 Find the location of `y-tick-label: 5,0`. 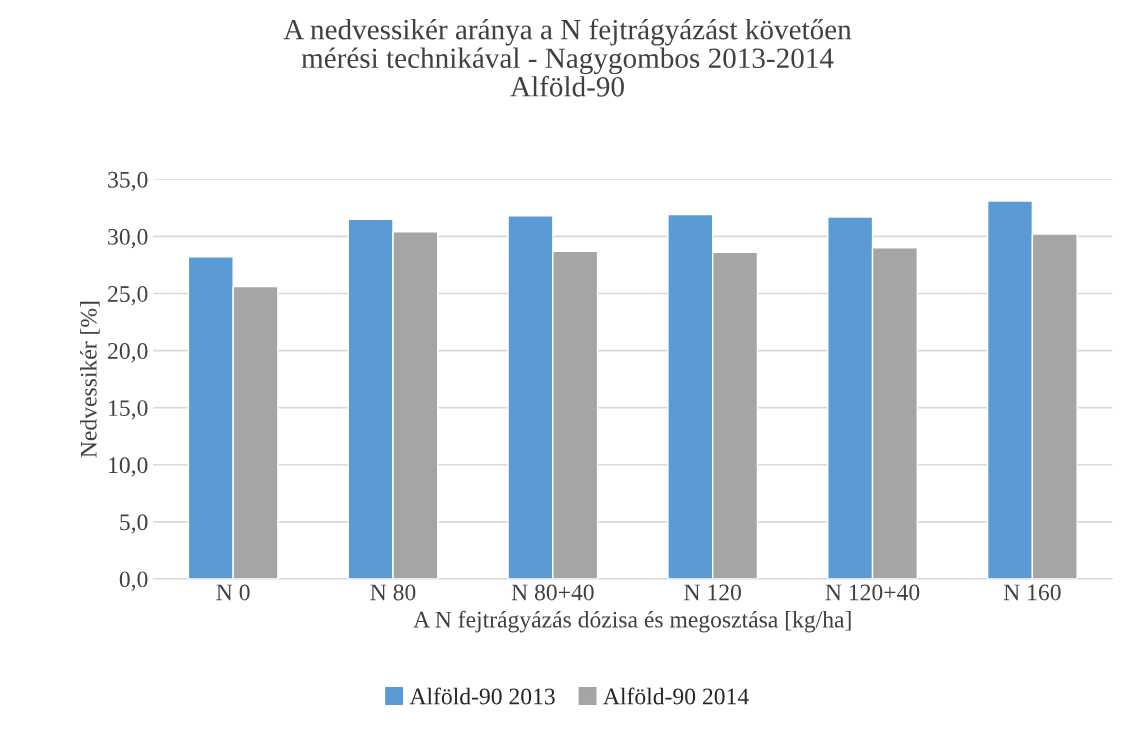

y-tick-label: 5,0 is located at coordinates (134, 524).